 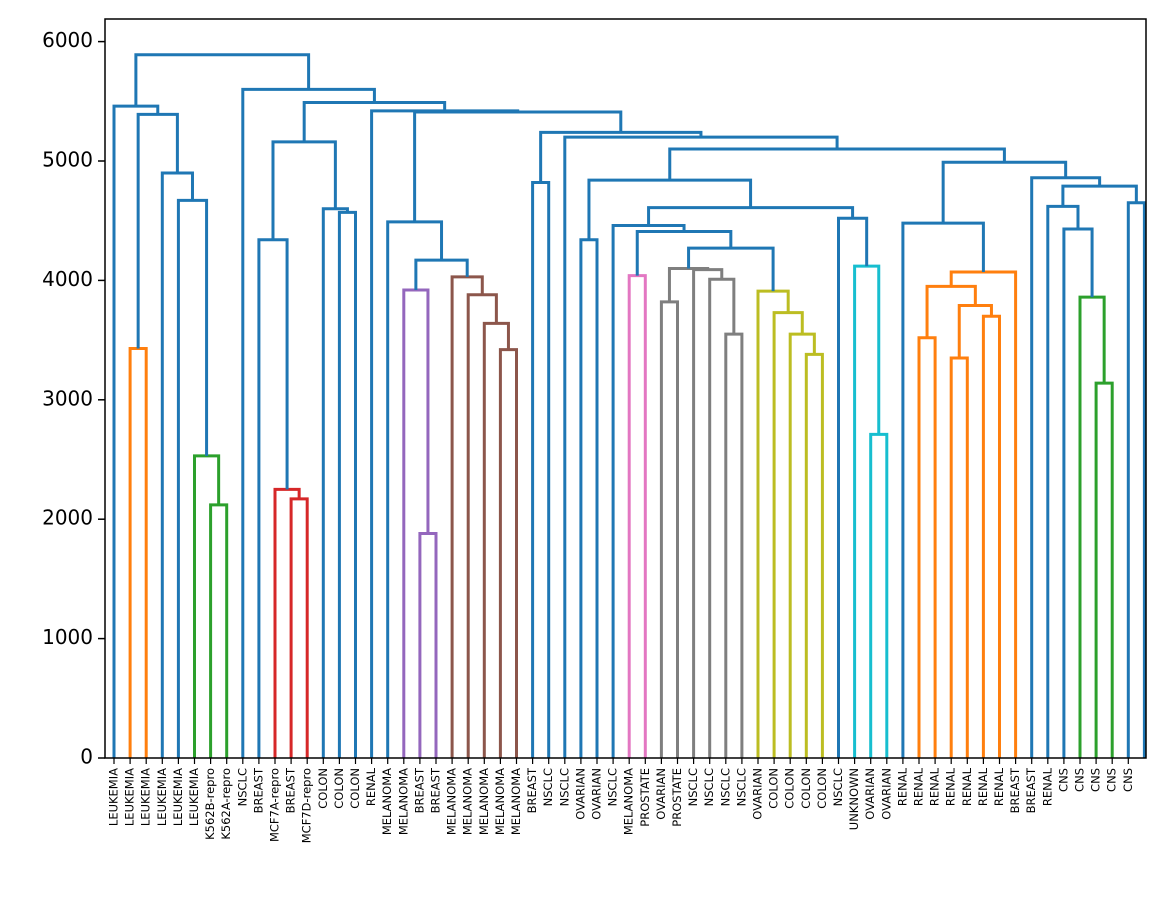 What do you see at coordinates (867, 511) in the screenshot?
I see `dendrogram-link-M38` at bounding box center [867, 511].